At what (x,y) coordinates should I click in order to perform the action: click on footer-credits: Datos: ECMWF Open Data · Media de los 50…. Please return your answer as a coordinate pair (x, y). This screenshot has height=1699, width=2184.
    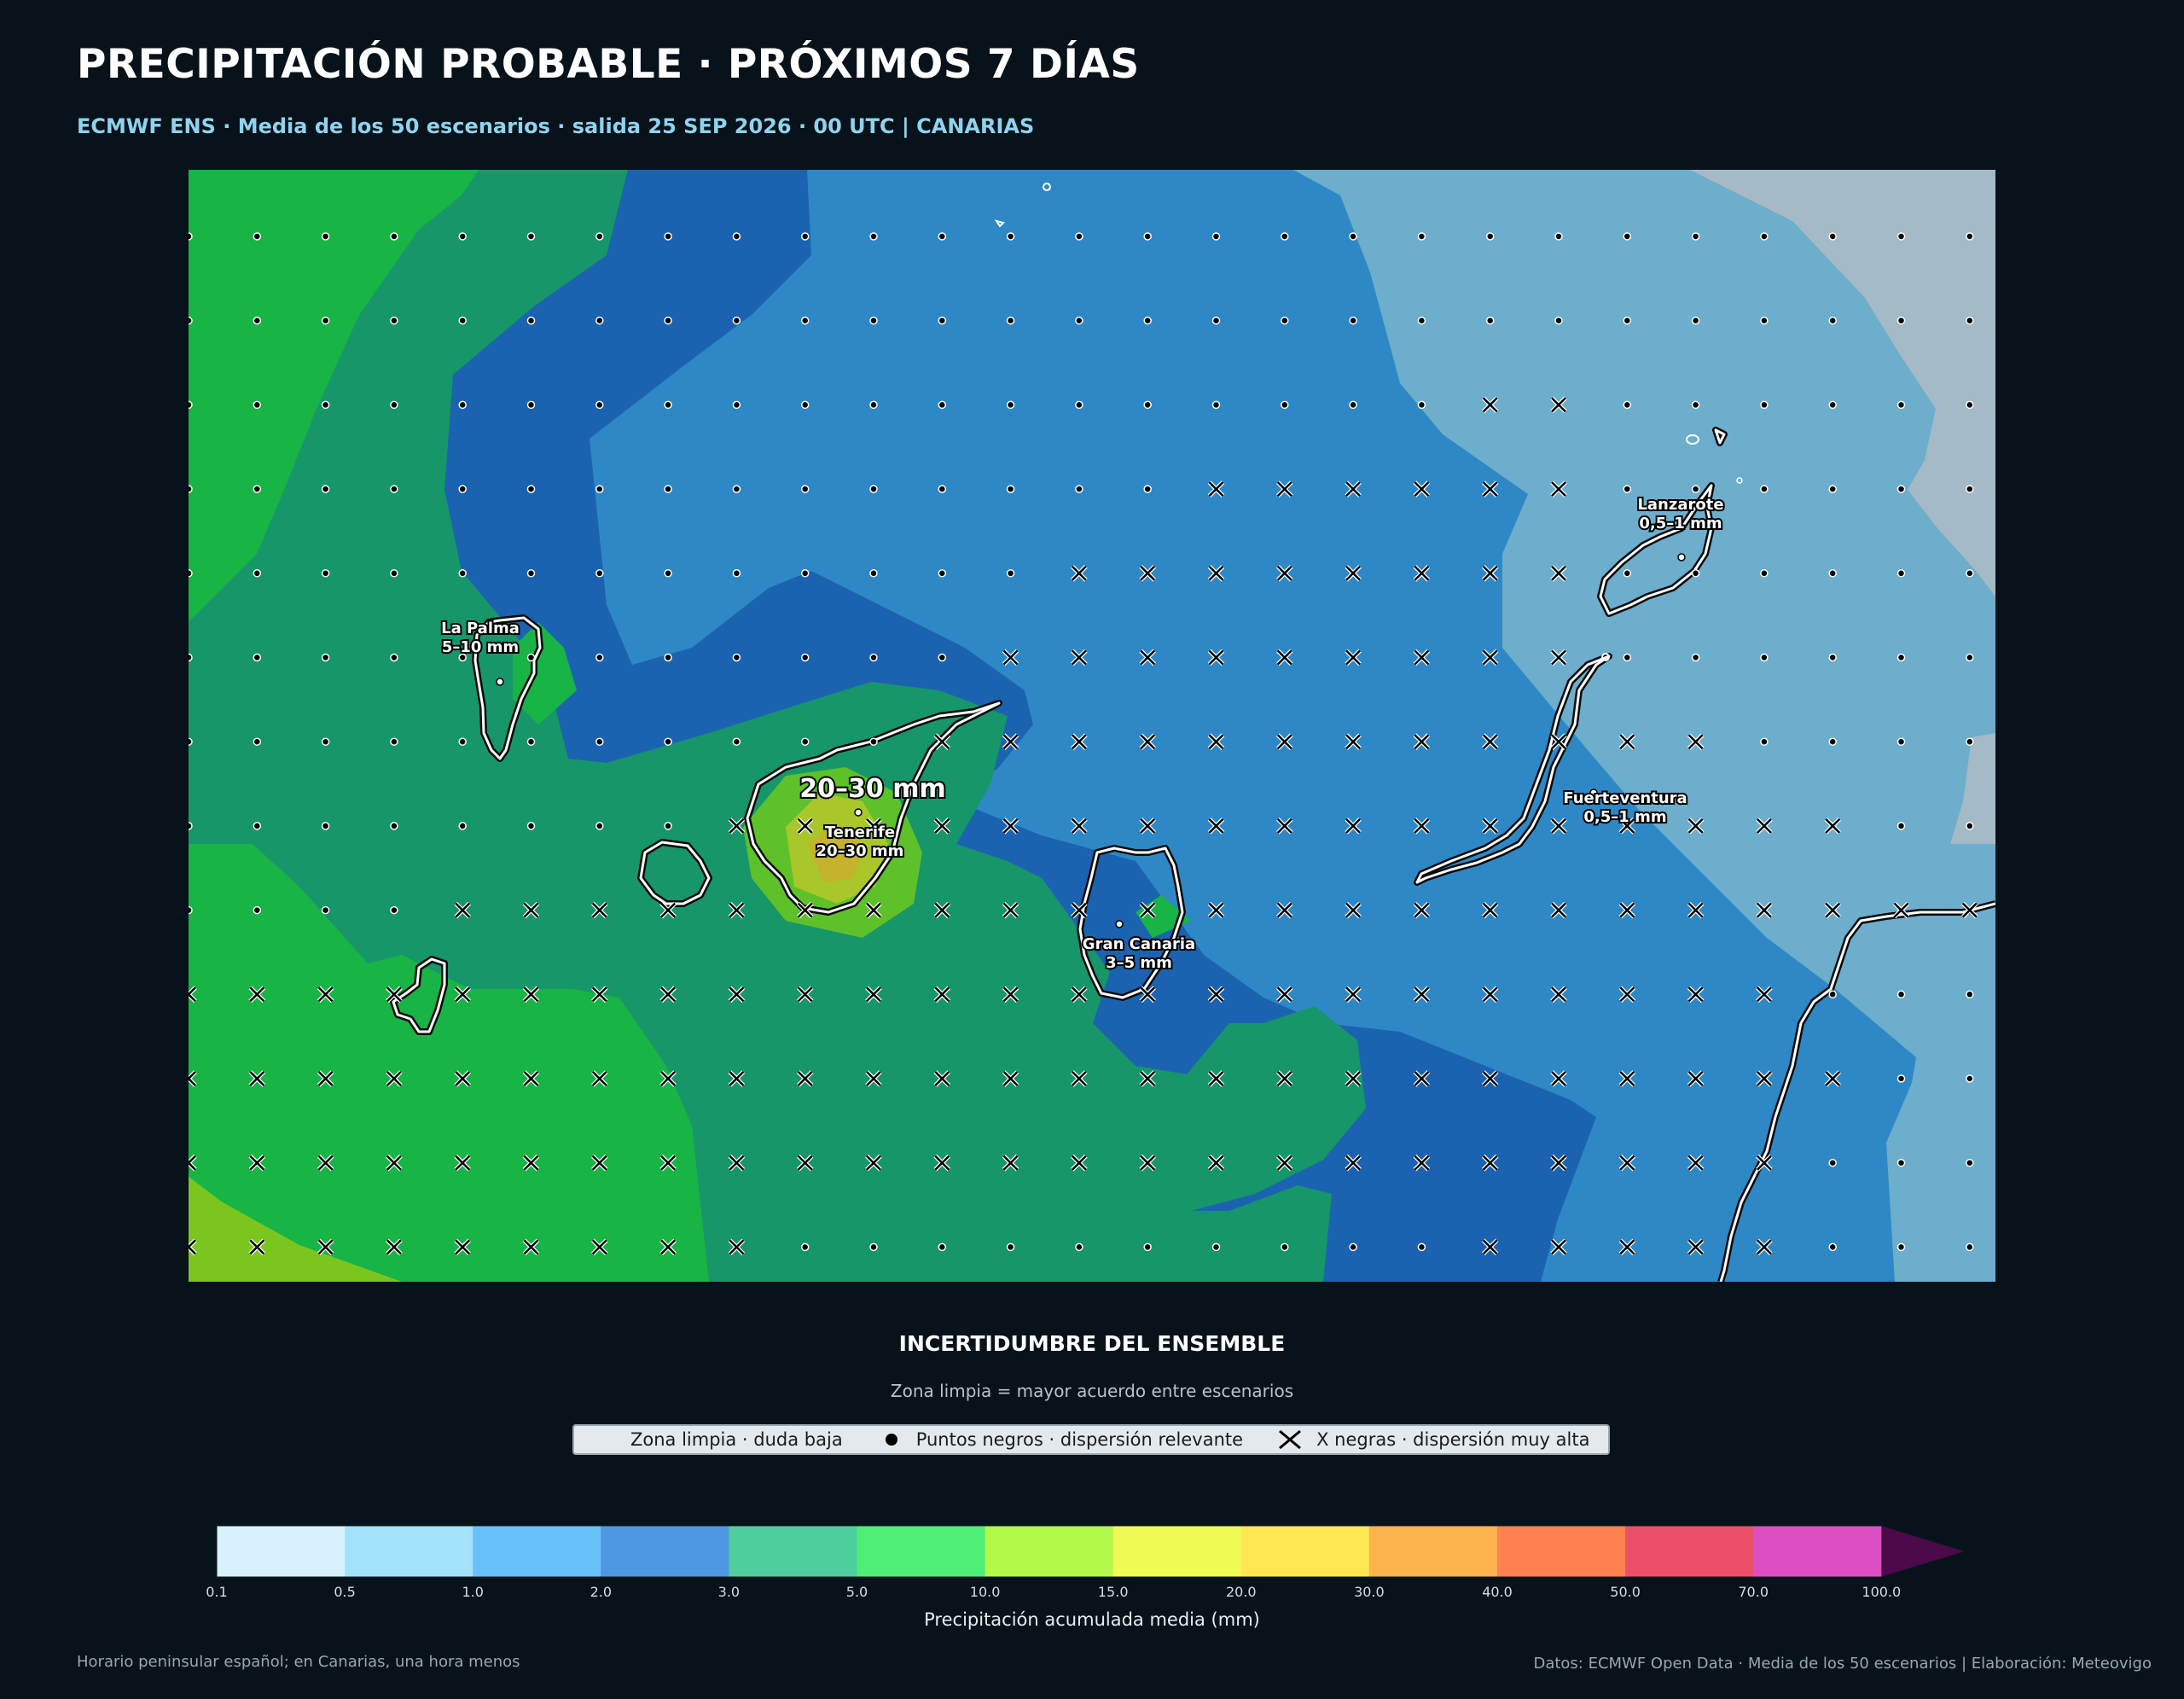
    Looking at the image, I should click on (1843, 1664).